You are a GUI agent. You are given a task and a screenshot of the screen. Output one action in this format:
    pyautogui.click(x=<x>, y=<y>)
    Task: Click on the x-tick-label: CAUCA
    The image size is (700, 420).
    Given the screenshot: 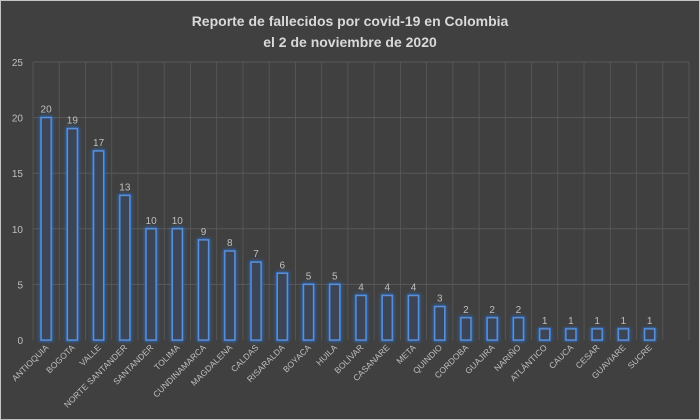 What is the action you would take?
    pyautogui.click(x=561, y=356)
    